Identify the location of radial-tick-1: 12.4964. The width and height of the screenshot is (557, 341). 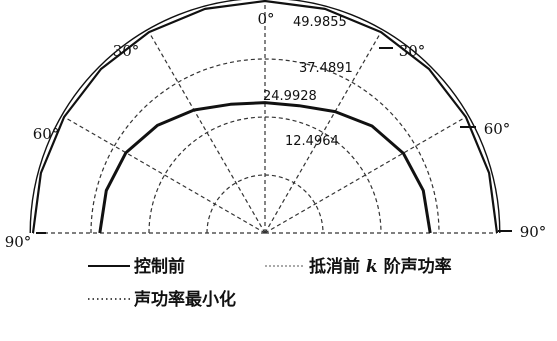
(312, 141).